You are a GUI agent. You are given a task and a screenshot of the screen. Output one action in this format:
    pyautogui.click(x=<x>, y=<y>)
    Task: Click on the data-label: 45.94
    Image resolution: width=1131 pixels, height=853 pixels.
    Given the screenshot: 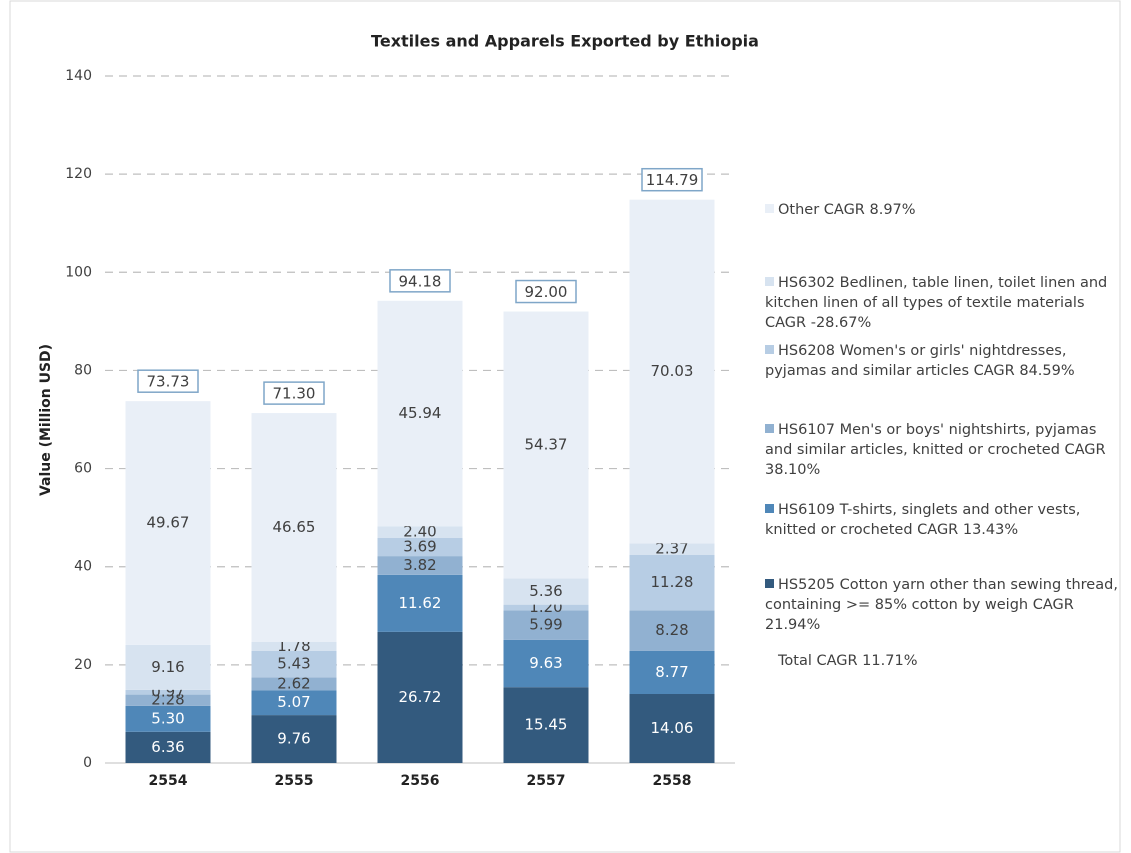 What is the action you would take?
    pyautogui.click(x=420, y=413)
    